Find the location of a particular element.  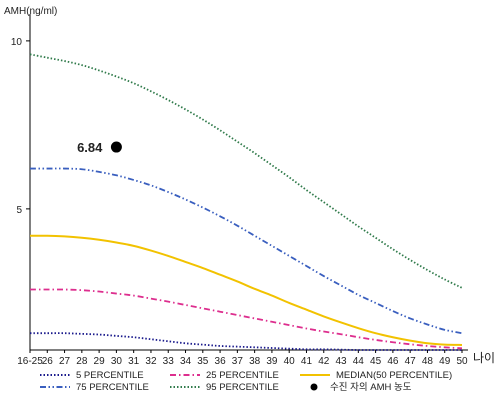

y-tick-label: 5 is located at coordinates (19, 210).